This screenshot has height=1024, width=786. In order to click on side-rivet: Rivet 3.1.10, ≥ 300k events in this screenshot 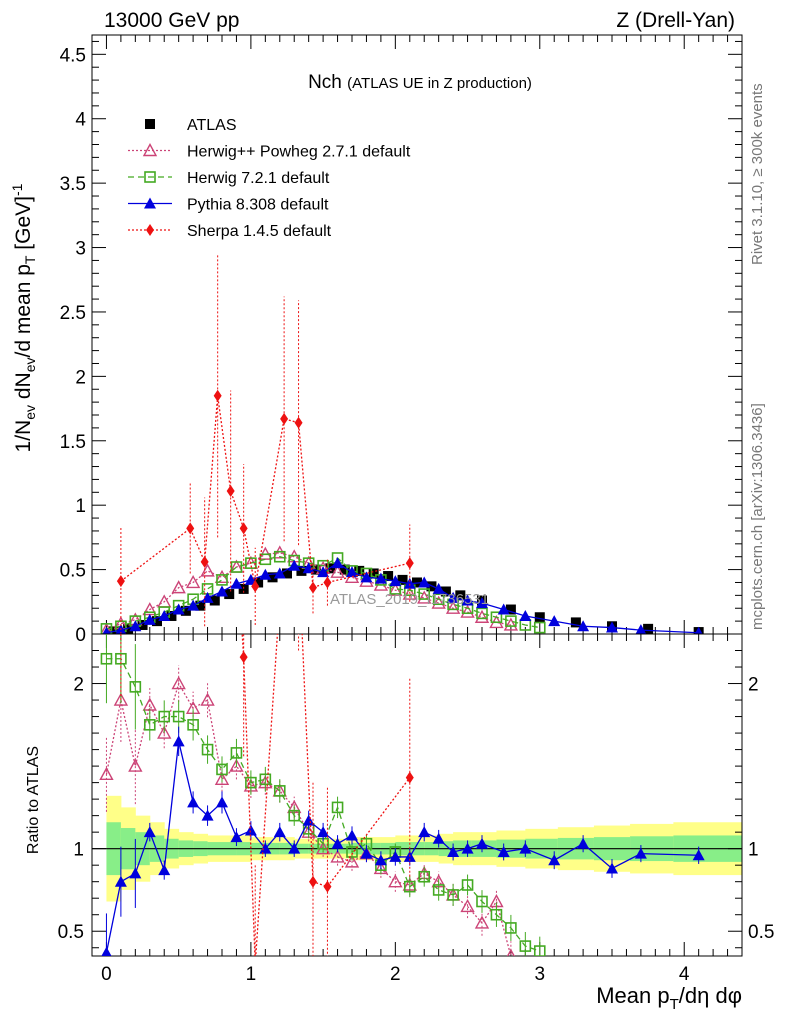, I will do `click(757, 174)`.